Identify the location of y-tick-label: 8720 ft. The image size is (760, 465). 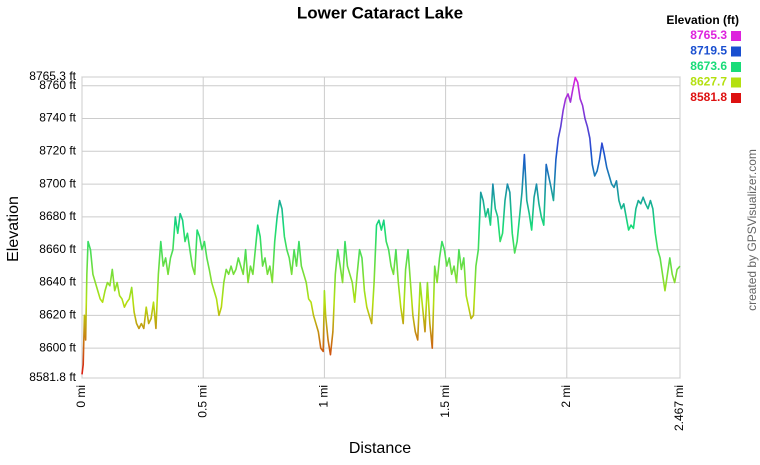
(57, 150).